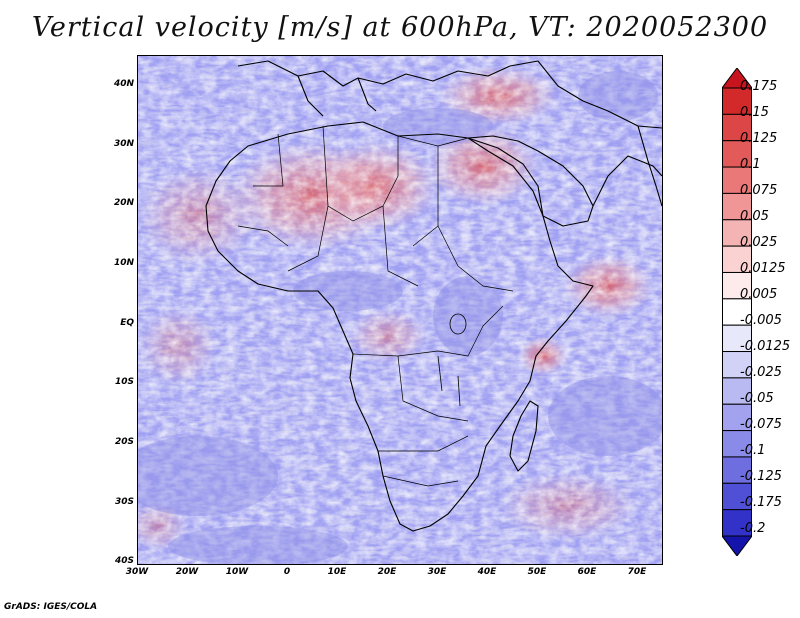  Describe the element at coordinates (452, 360) in the screenshot. I see `lakes` at that location.